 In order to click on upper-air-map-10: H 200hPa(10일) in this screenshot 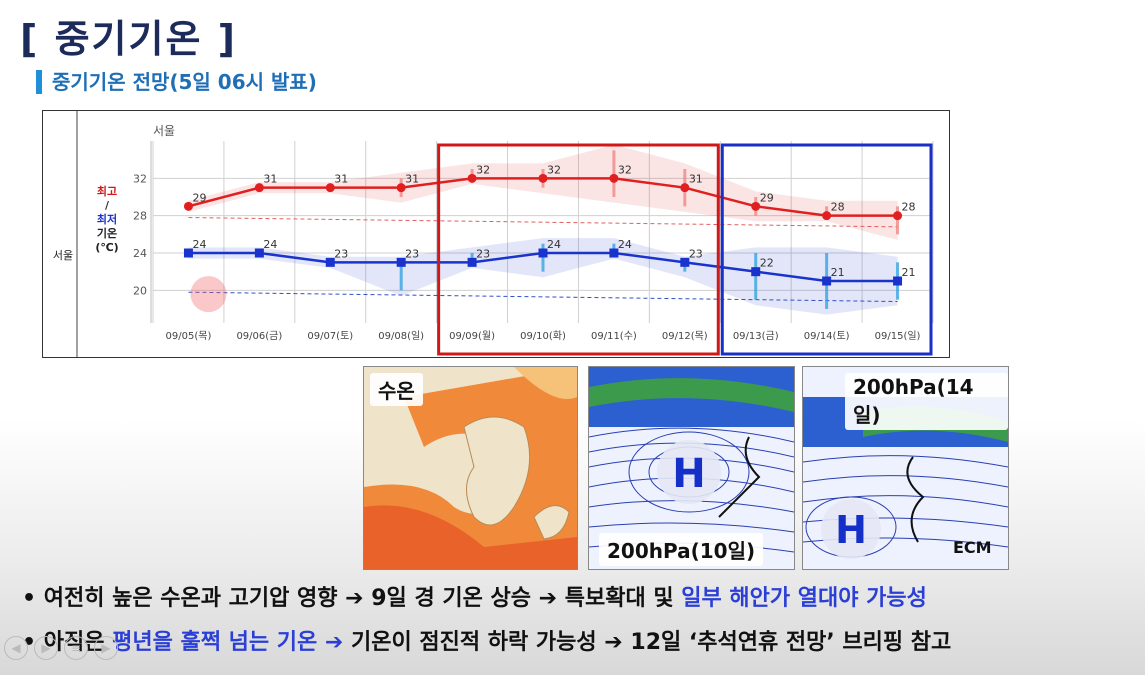, I will do `click(691, 468)`.